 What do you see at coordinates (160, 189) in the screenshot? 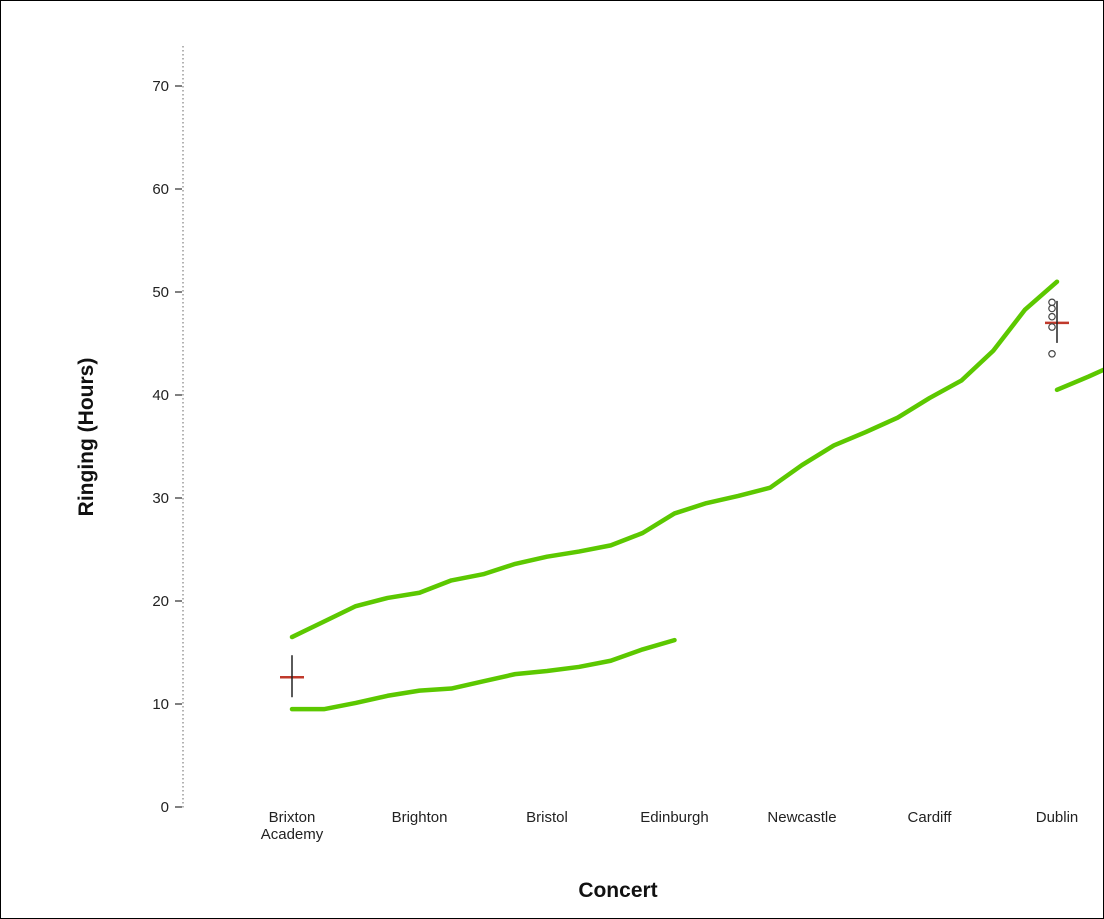
I see `y-tick-label: 60` at bounding box center [160, 189].